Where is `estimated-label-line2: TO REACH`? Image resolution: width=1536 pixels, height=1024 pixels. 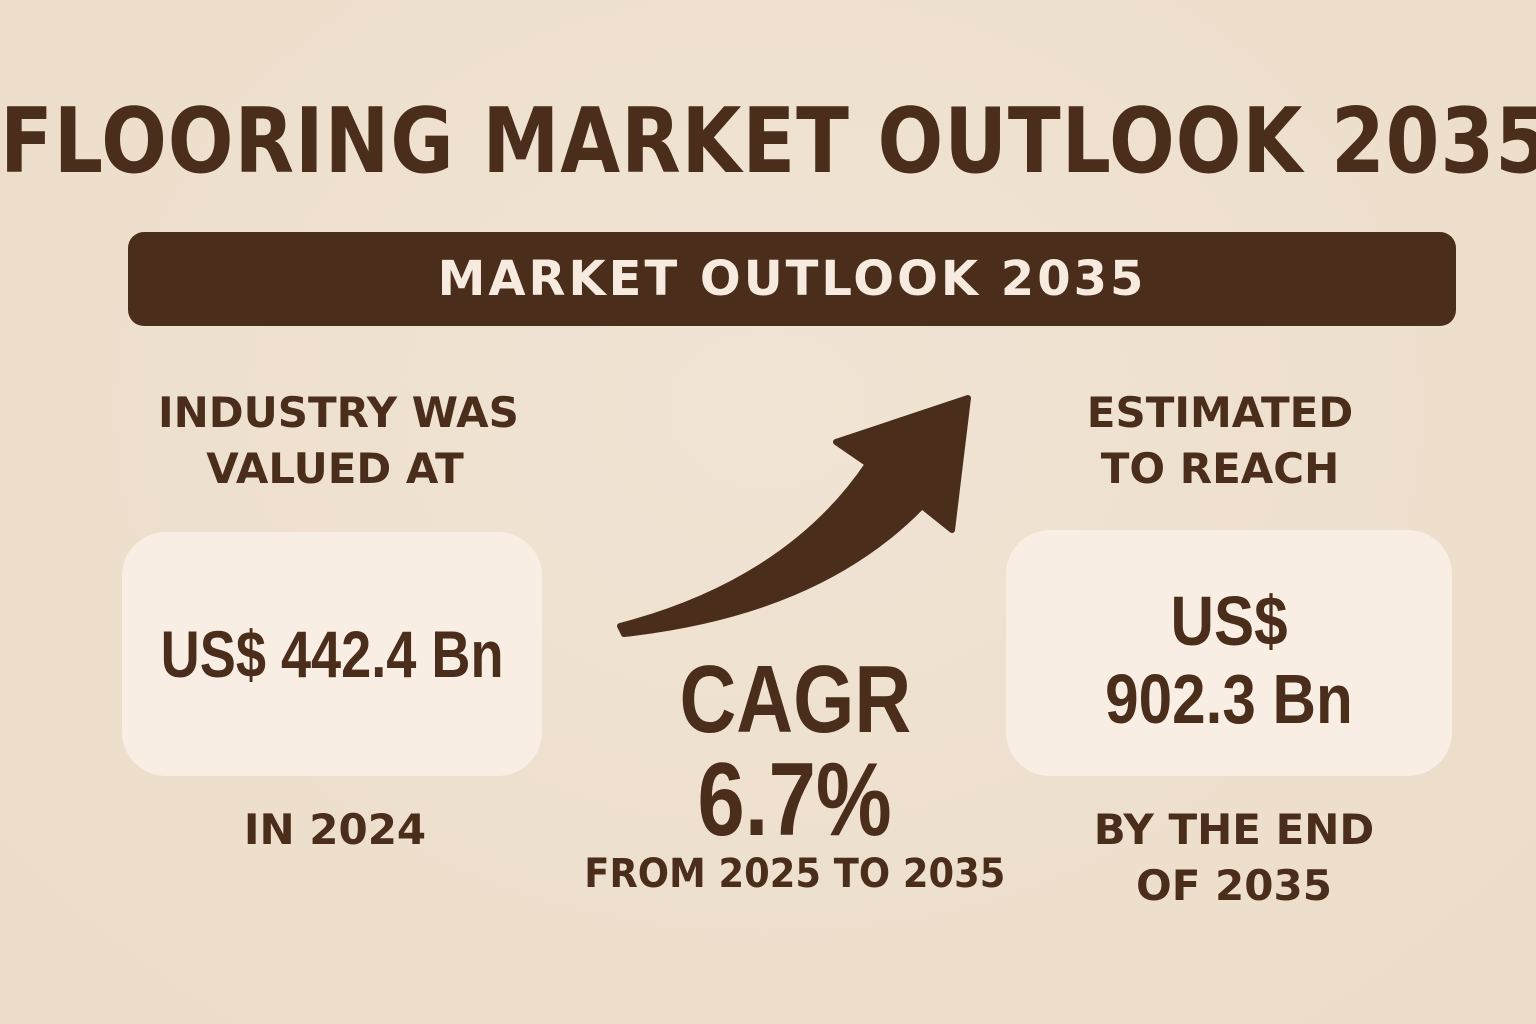
estimated-label-line2: TO REACH is located at coordinates (1220, 468).